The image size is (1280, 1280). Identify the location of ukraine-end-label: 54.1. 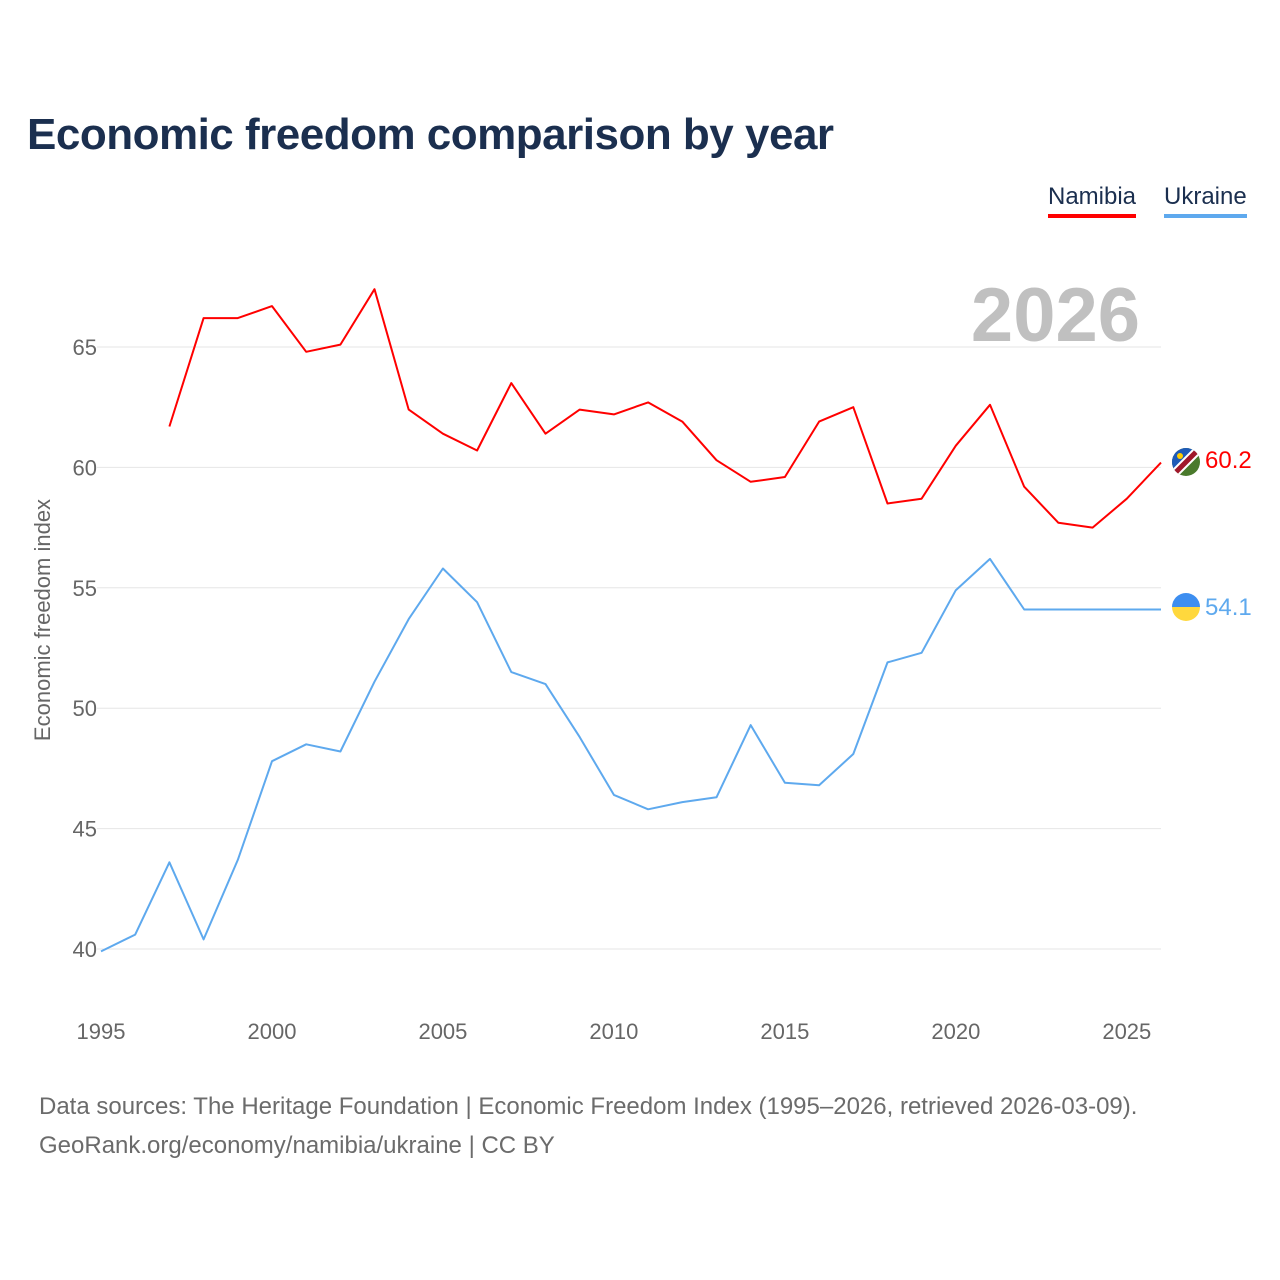
(1228, 607).